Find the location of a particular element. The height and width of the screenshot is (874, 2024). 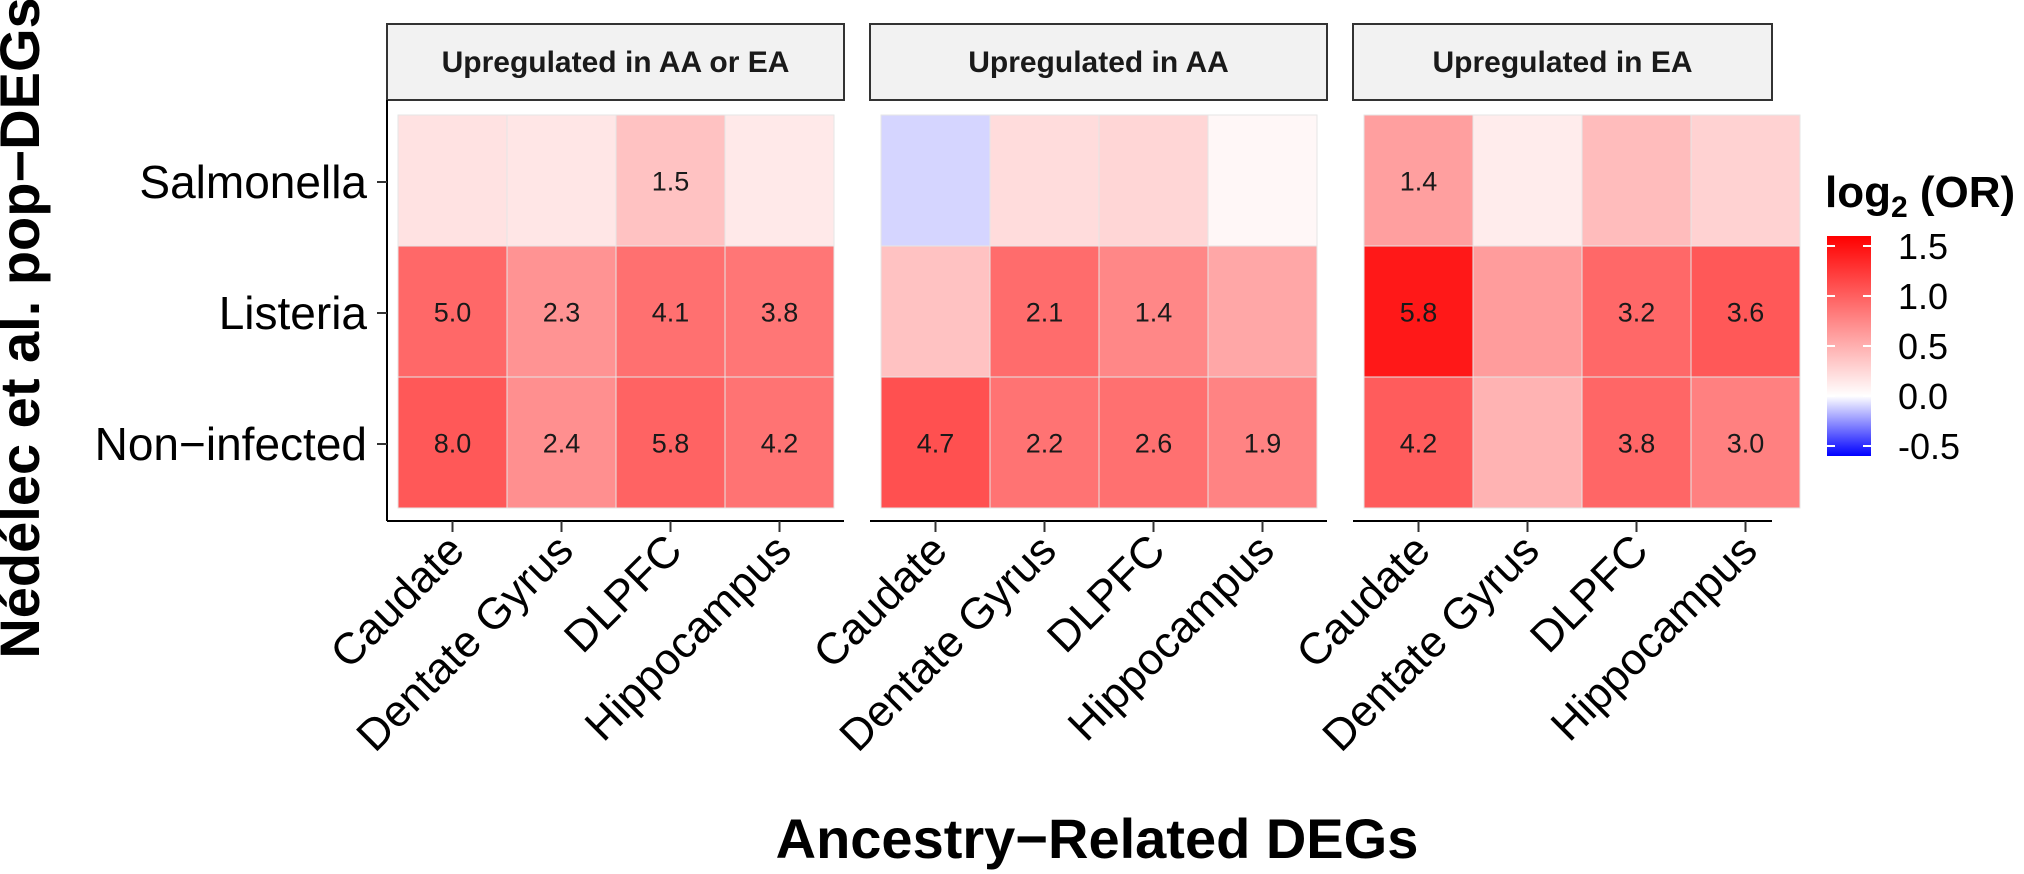

facet-title: Upregulated in AA is located at coordinates (1098, 62).